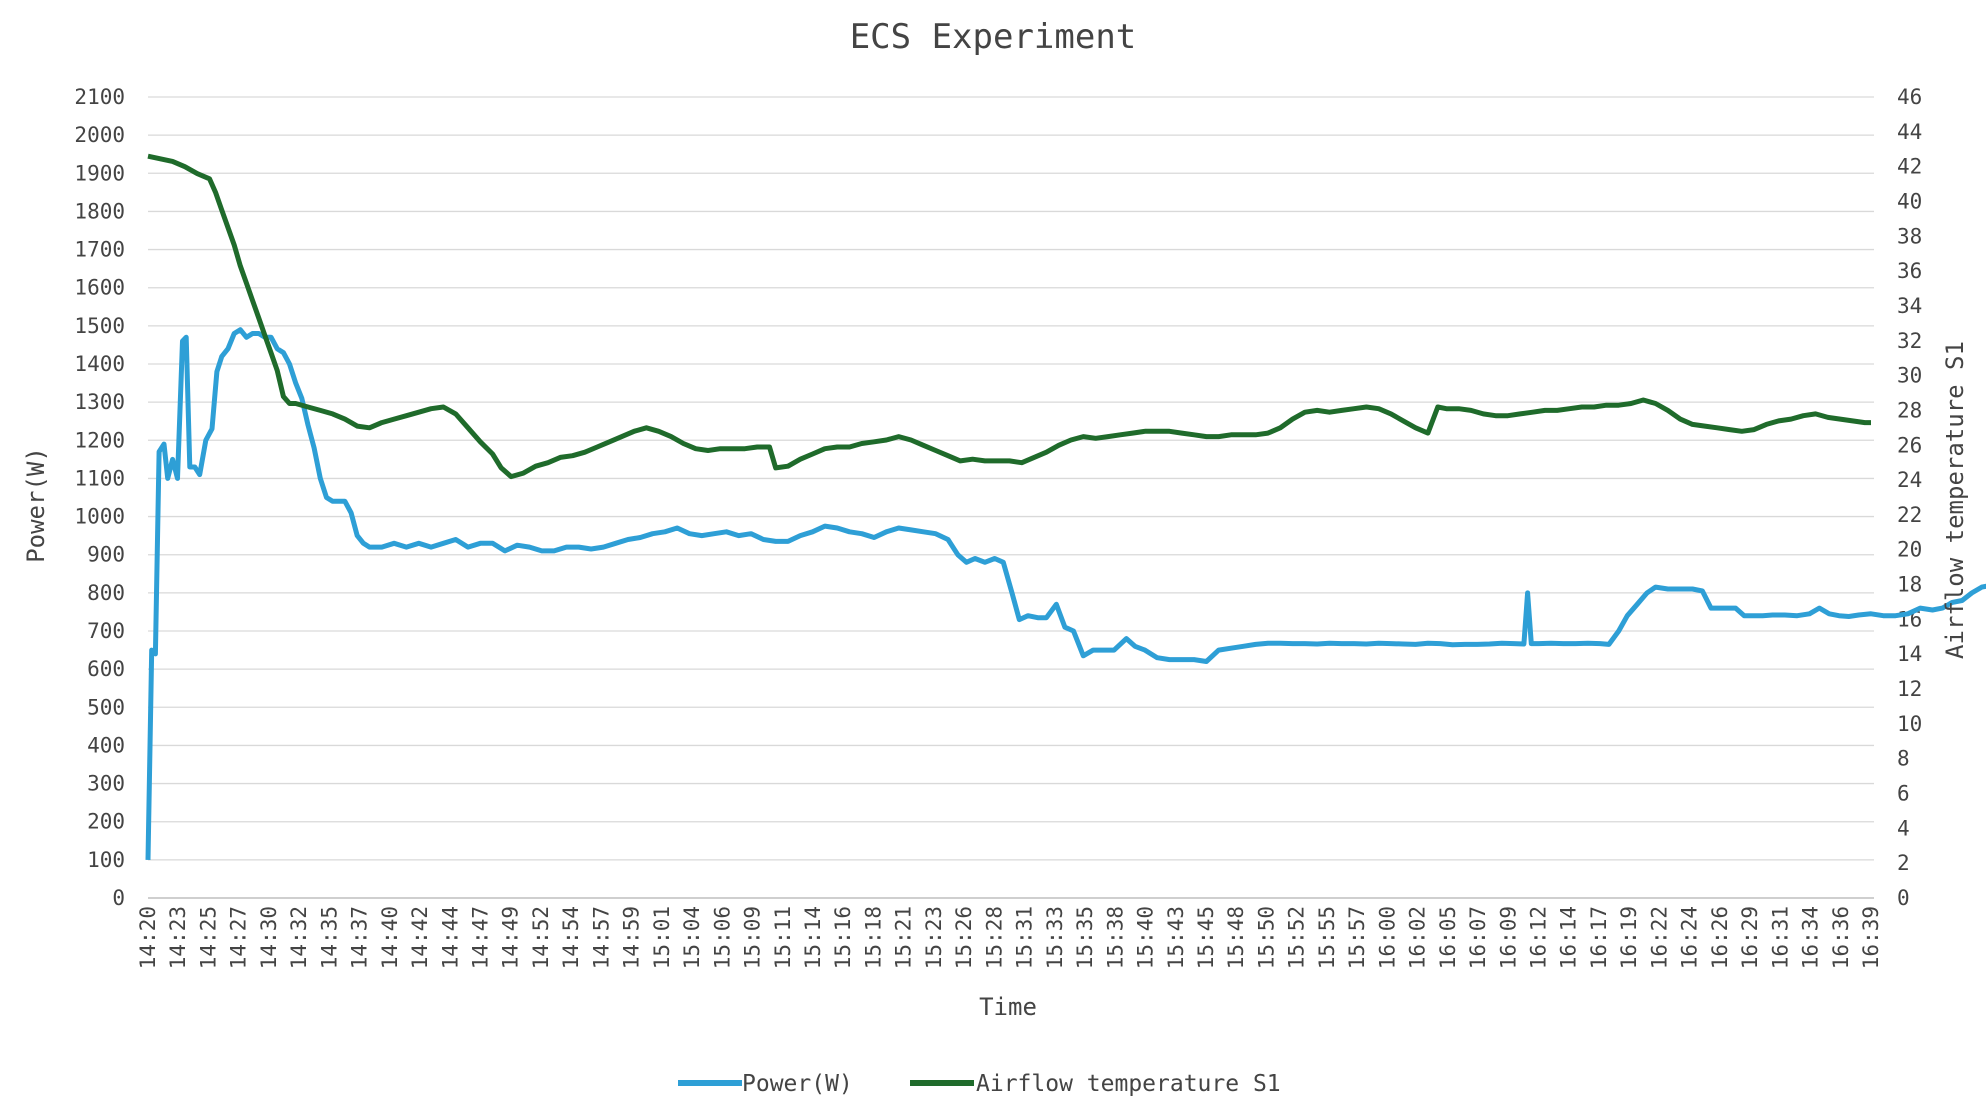 The width and height of the screenshot is (1986, 1113). Describe the element at coordinates (99, 173) in the screenshot. I see `y-left-tick-19: 1900` at that location.